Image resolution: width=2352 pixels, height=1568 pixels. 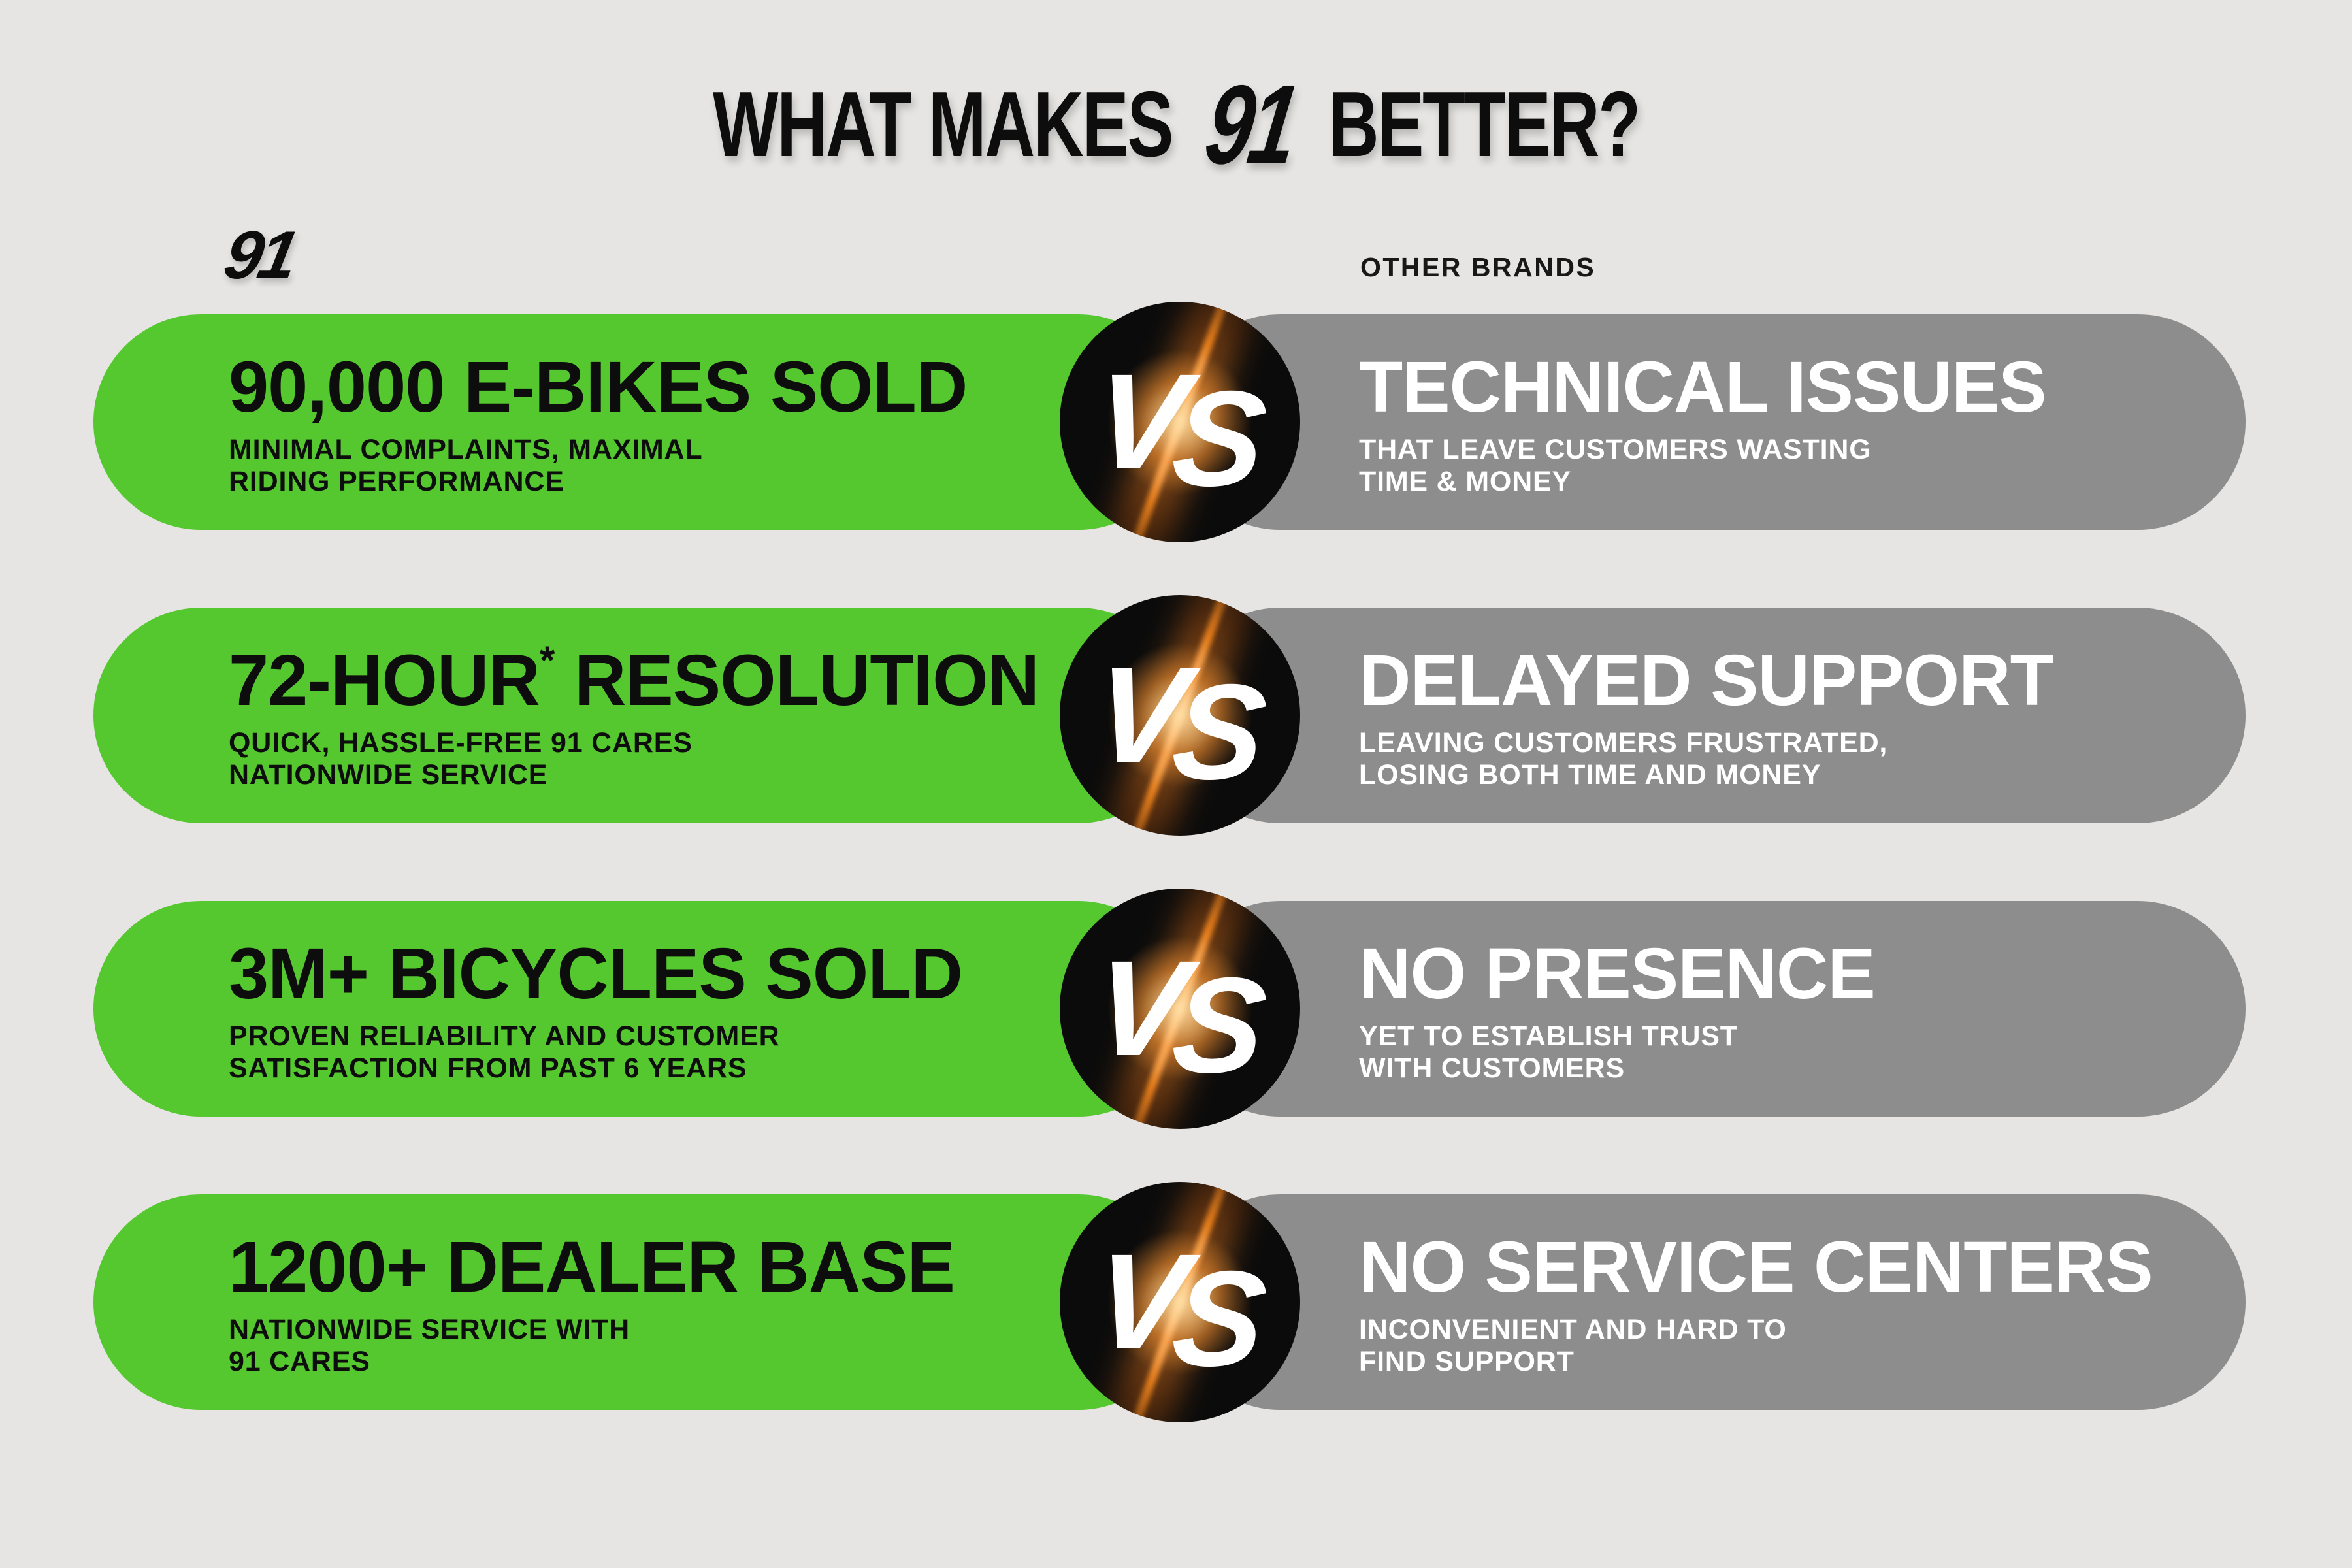 I want to click on advantage-heading: 72-HOUR* RESOLUTION, so click(x=668, y=678).